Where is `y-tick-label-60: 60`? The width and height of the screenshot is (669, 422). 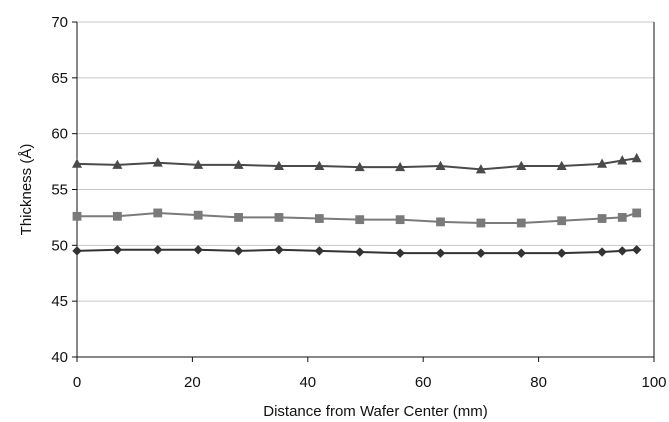 y-tick-label-60: 60 is located at coordinates (59, 134).